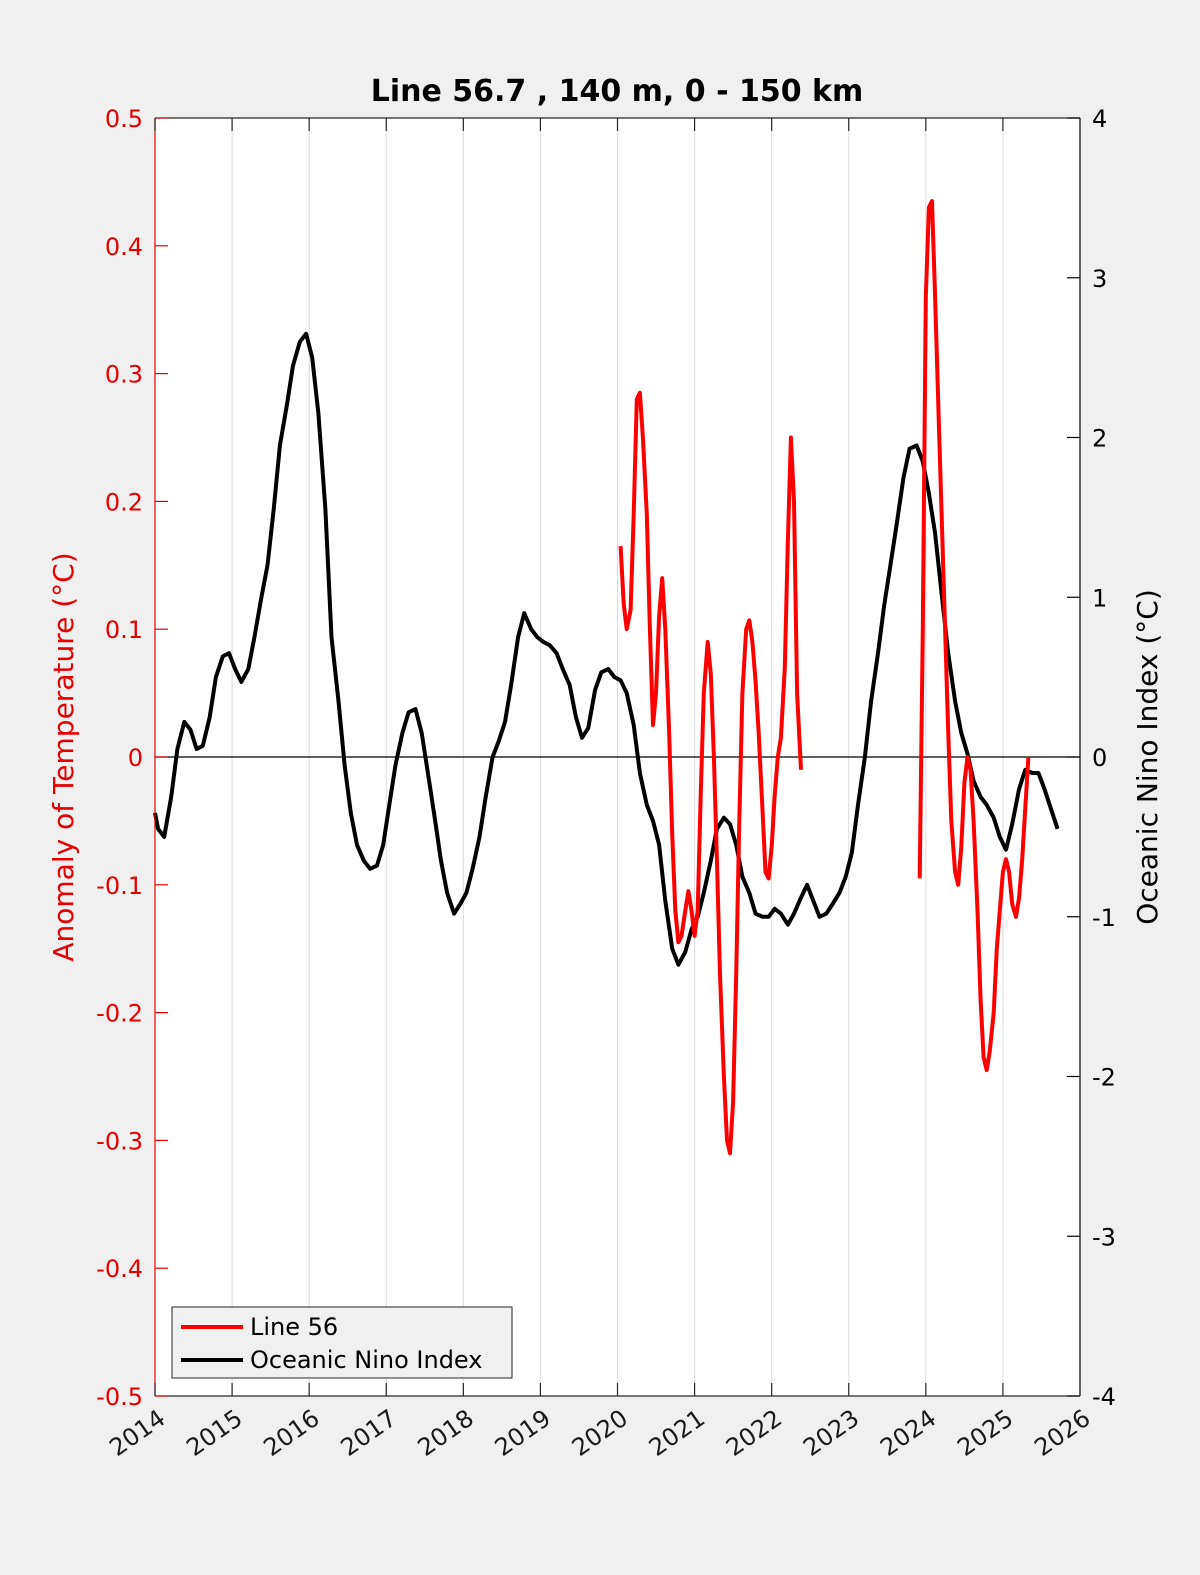 The height and width of the screenshot is (1575, 1200). Describe the element at coordinates (119, 886) in the screenshot. I see `y-tick-label-left: -0.1` at that location.